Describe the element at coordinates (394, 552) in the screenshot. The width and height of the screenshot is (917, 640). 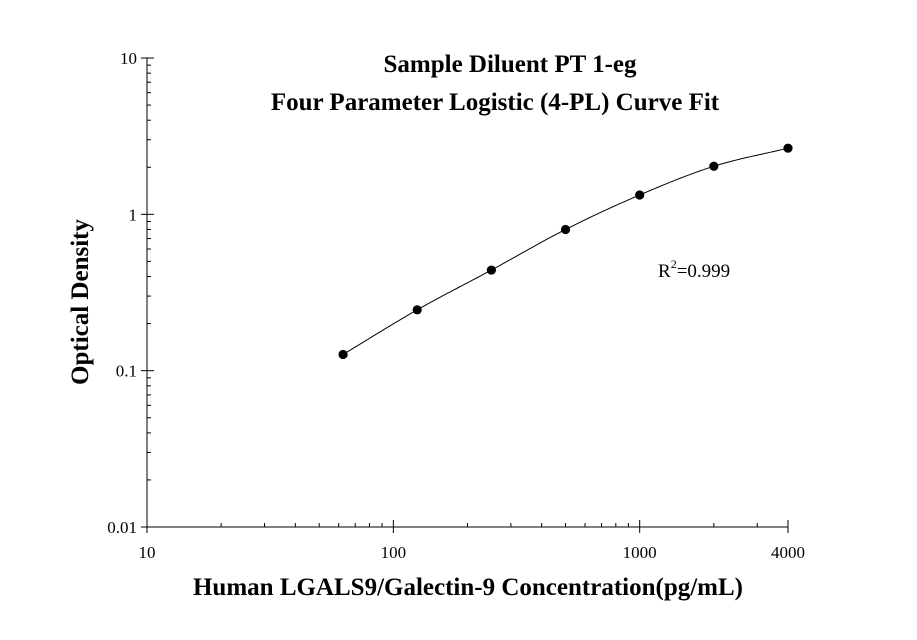
I see `x-tick-label: 100` at that location.